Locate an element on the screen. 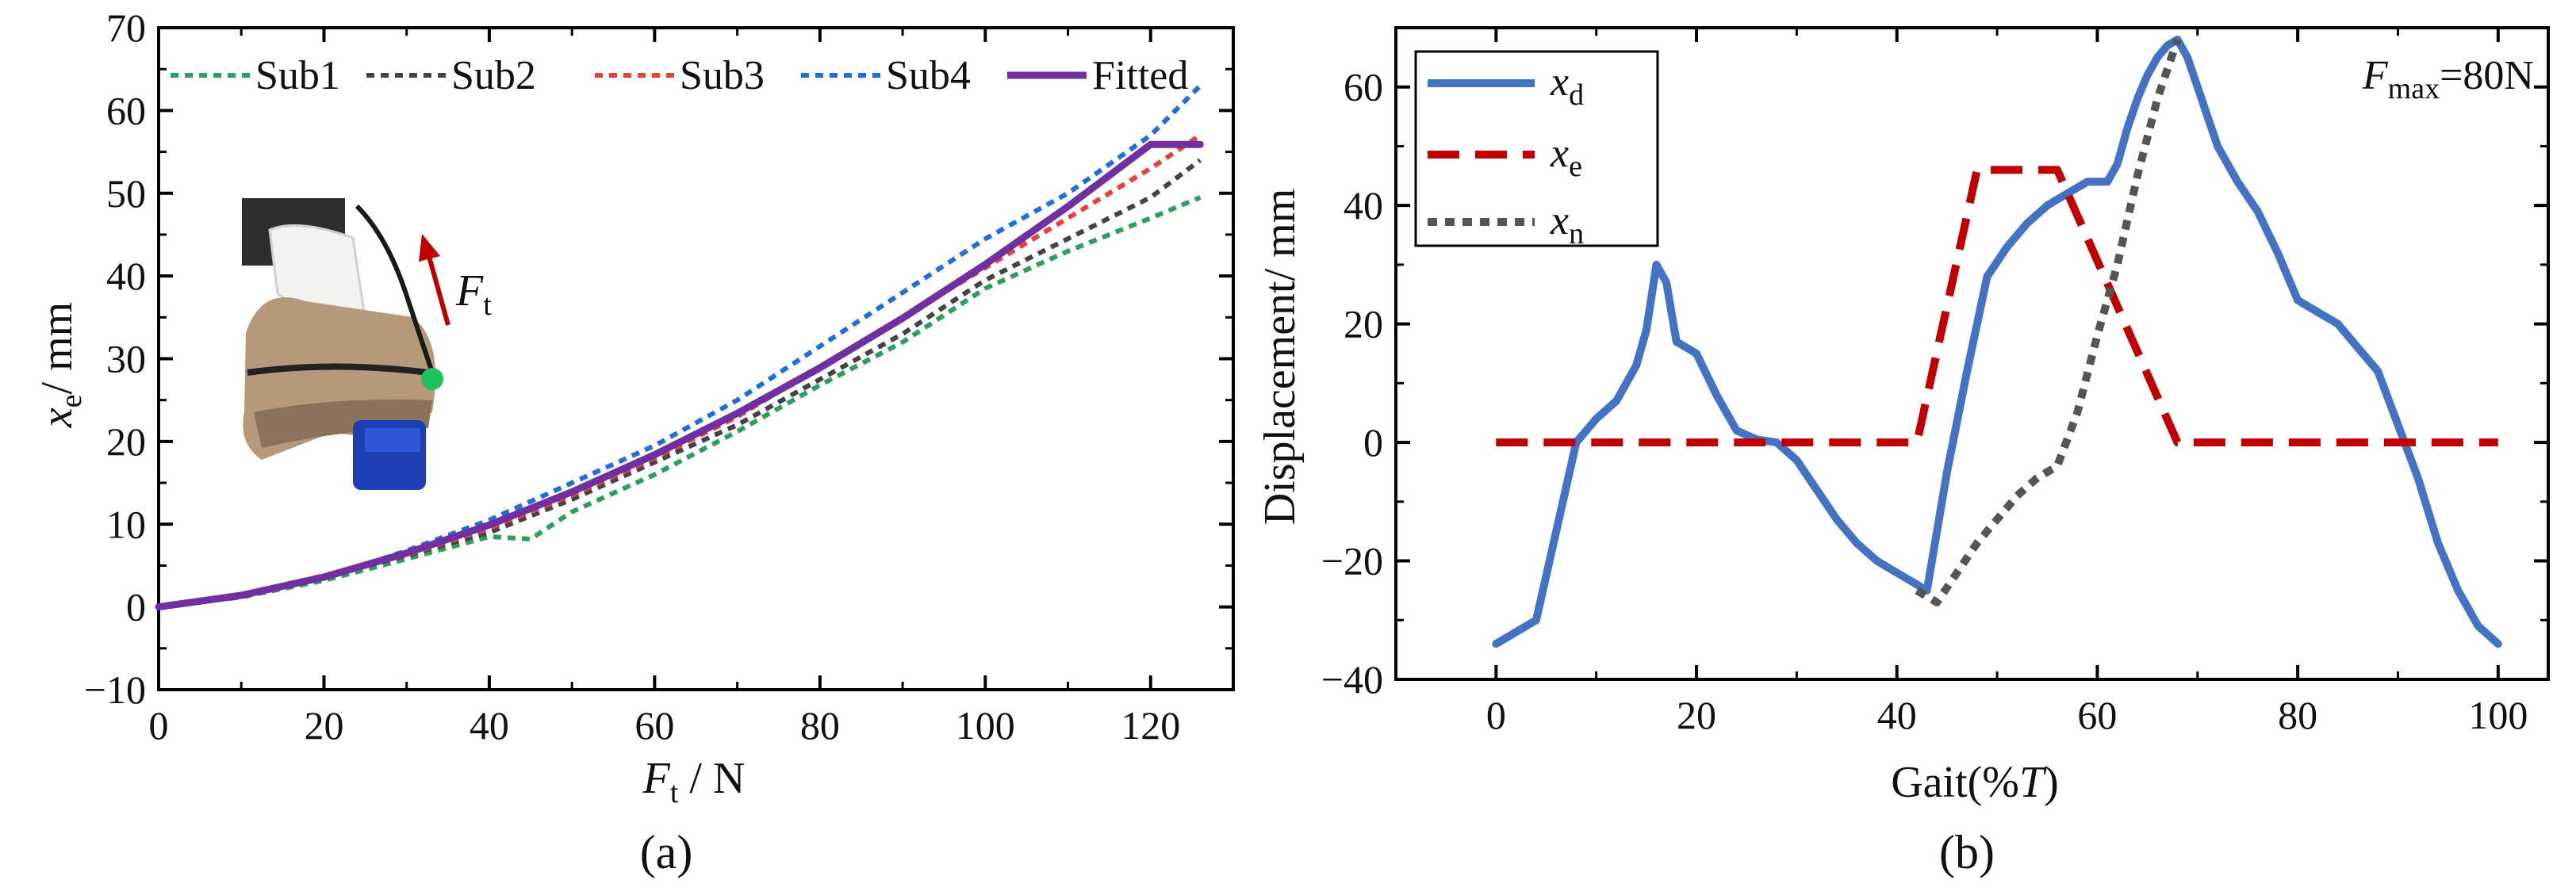 The image size is (2576, 895). anchor-point-icon is located at coordinates (432, 379).